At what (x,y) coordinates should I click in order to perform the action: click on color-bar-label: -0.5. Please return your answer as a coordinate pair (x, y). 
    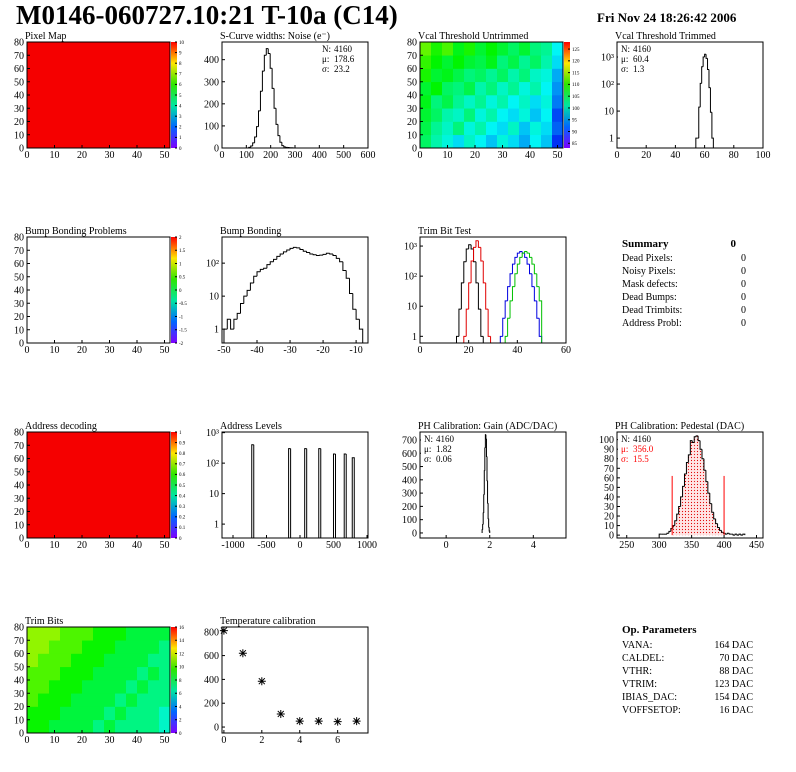
    Looking at the image, I should click on (183, 304).